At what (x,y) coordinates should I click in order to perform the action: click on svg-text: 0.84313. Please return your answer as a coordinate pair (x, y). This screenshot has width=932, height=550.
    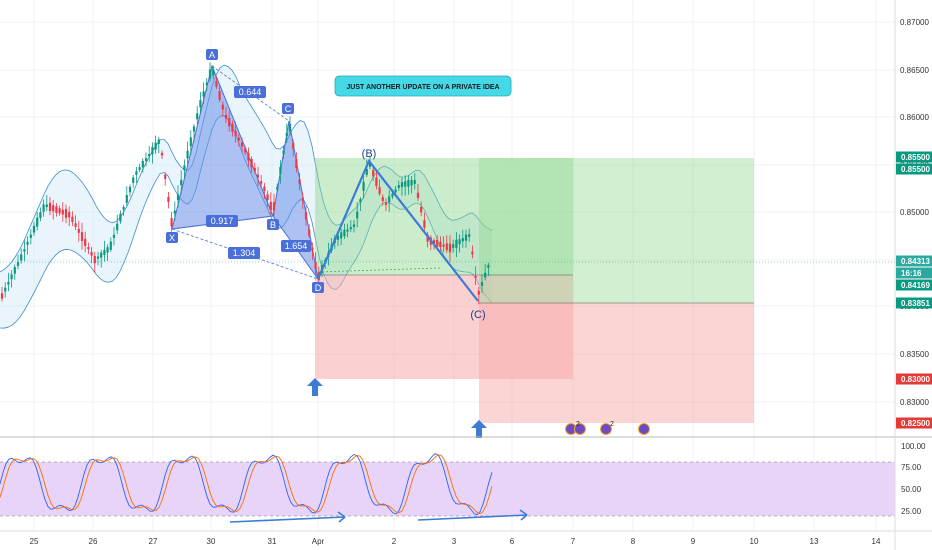
    Looking at the image, I should click on (915, 261).